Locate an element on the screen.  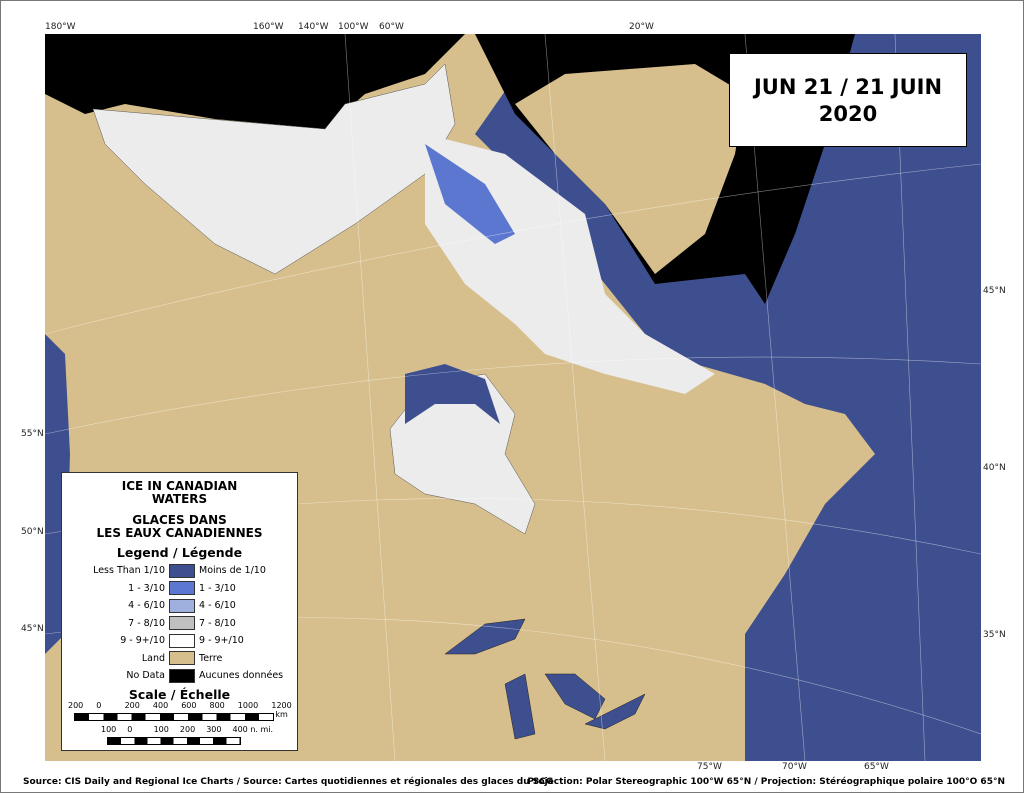
legend-label-fr: Moins de 1/10 is located at coordinates (232, 571).